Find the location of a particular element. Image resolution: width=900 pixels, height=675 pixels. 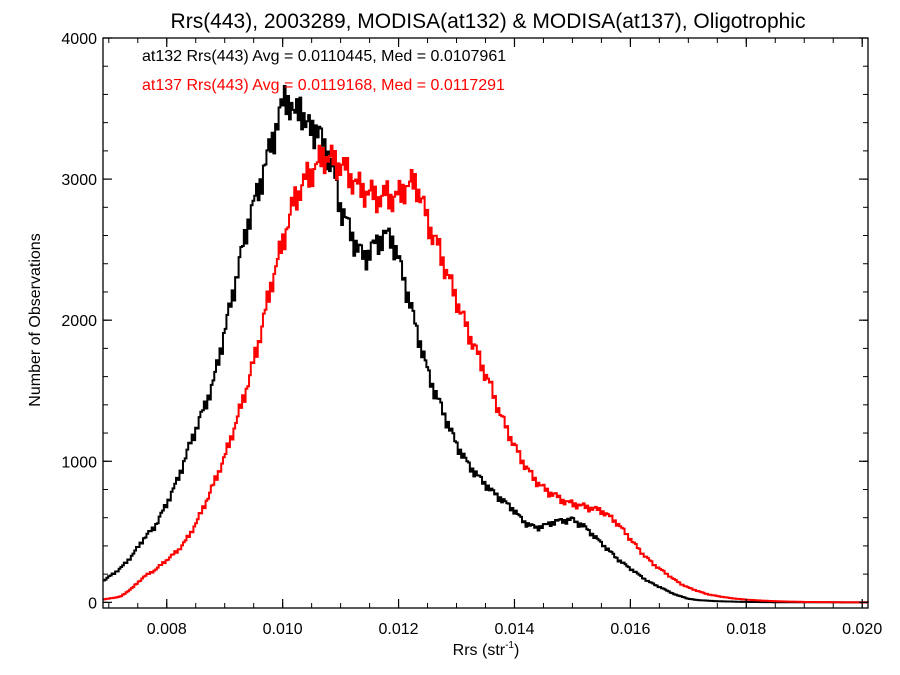

y-tick-label: 3000 is located at coordinates (79, 180).